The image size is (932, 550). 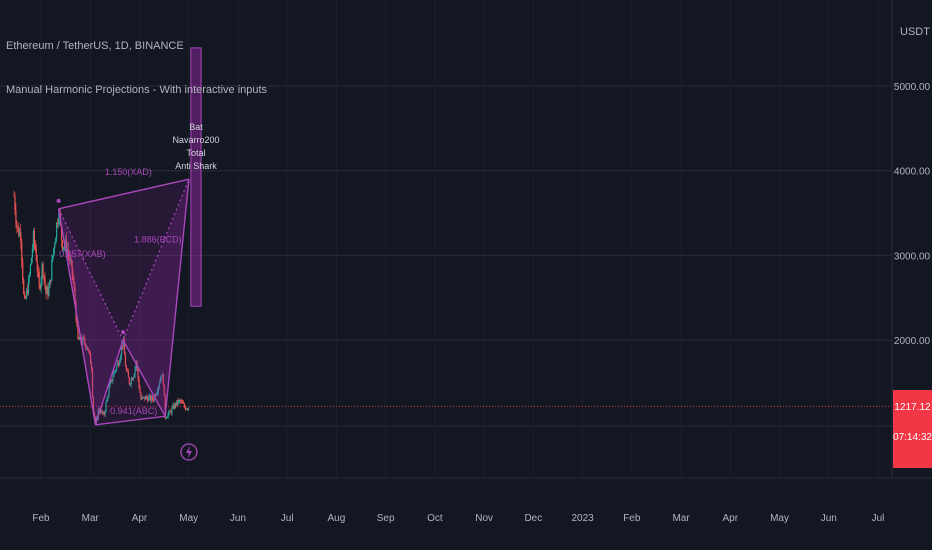 What do you see at coordinates (195, 140) in the screenshot?
I see `prz-text-line: Navarro200` at bounding box center [195, 140].